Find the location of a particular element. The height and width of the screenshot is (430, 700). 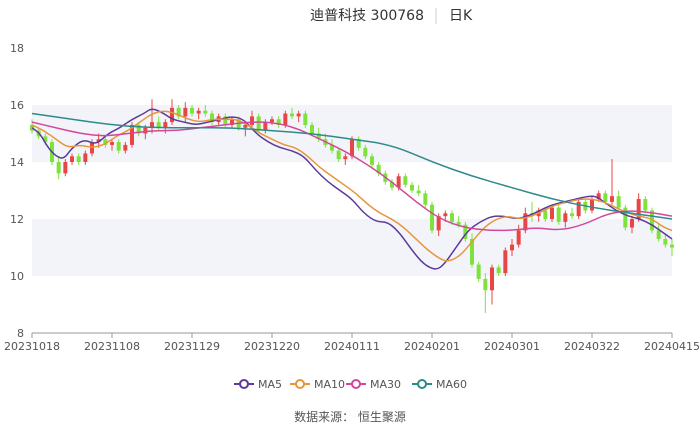

data-source: 数据来源： 恒生聚源 is located at coordinates (350, 416).